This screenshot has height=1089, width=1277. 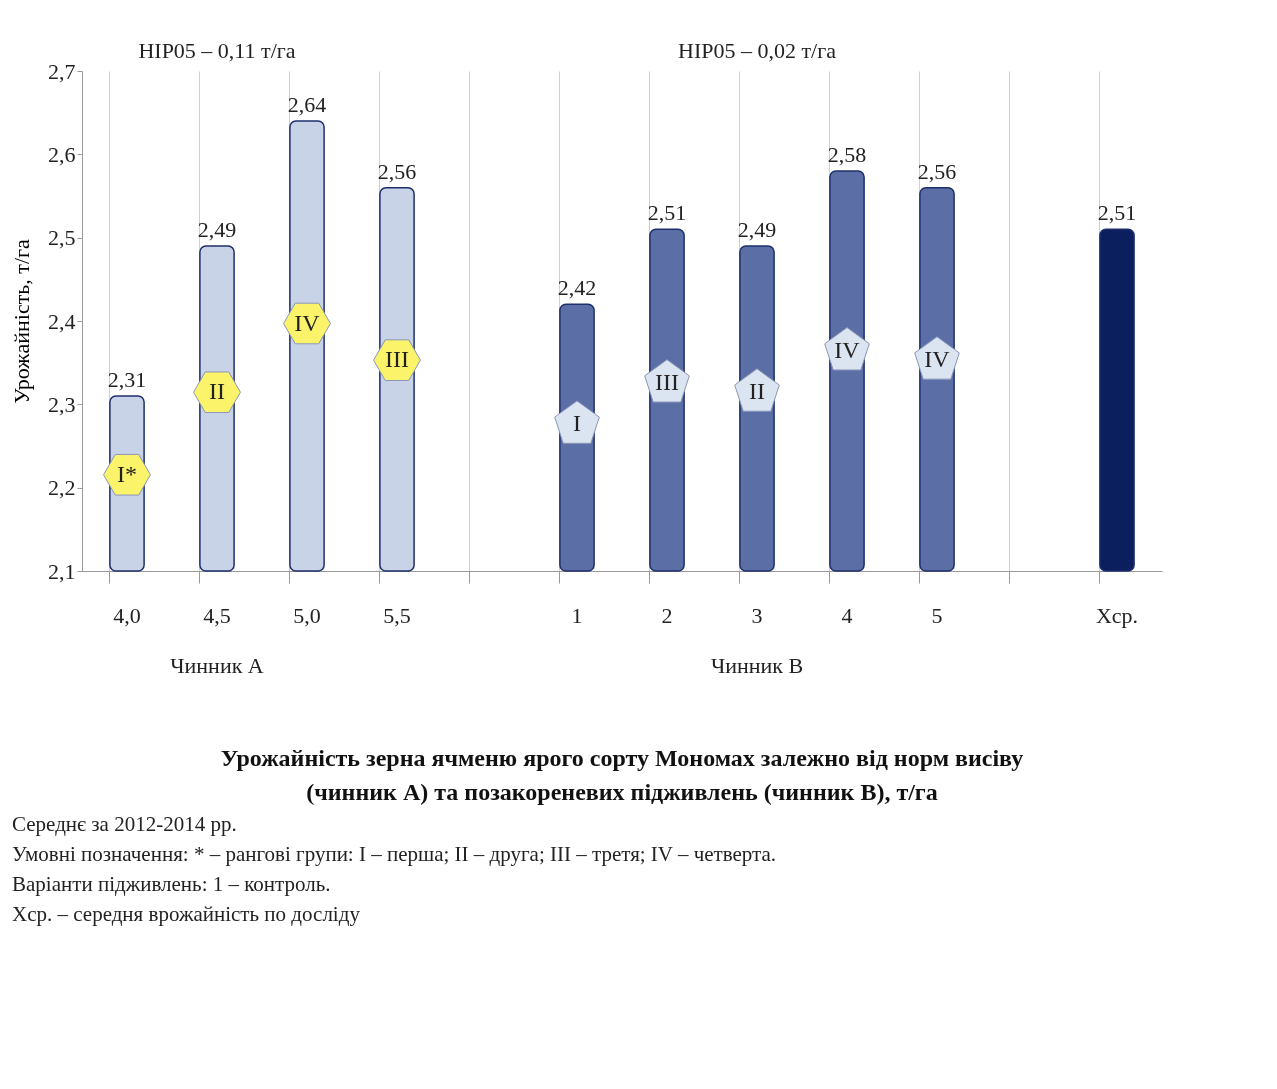 What do you see at coordinates (62, 488) in the screenshot?
I see `y-tick-label: 2,2` at bounding box center [62, 488].